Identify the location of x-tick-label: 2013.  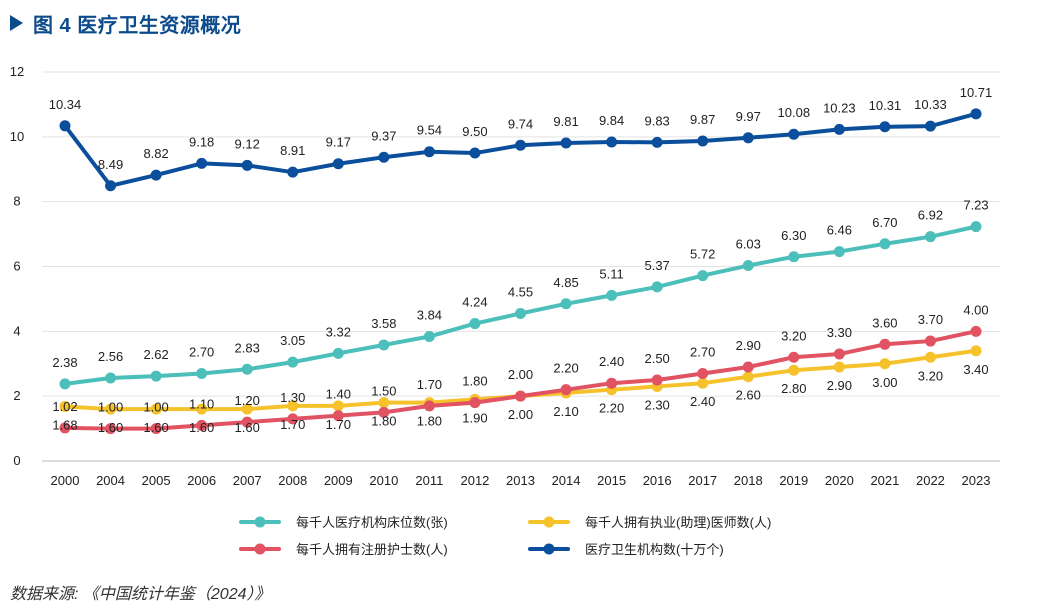
(520, 480).